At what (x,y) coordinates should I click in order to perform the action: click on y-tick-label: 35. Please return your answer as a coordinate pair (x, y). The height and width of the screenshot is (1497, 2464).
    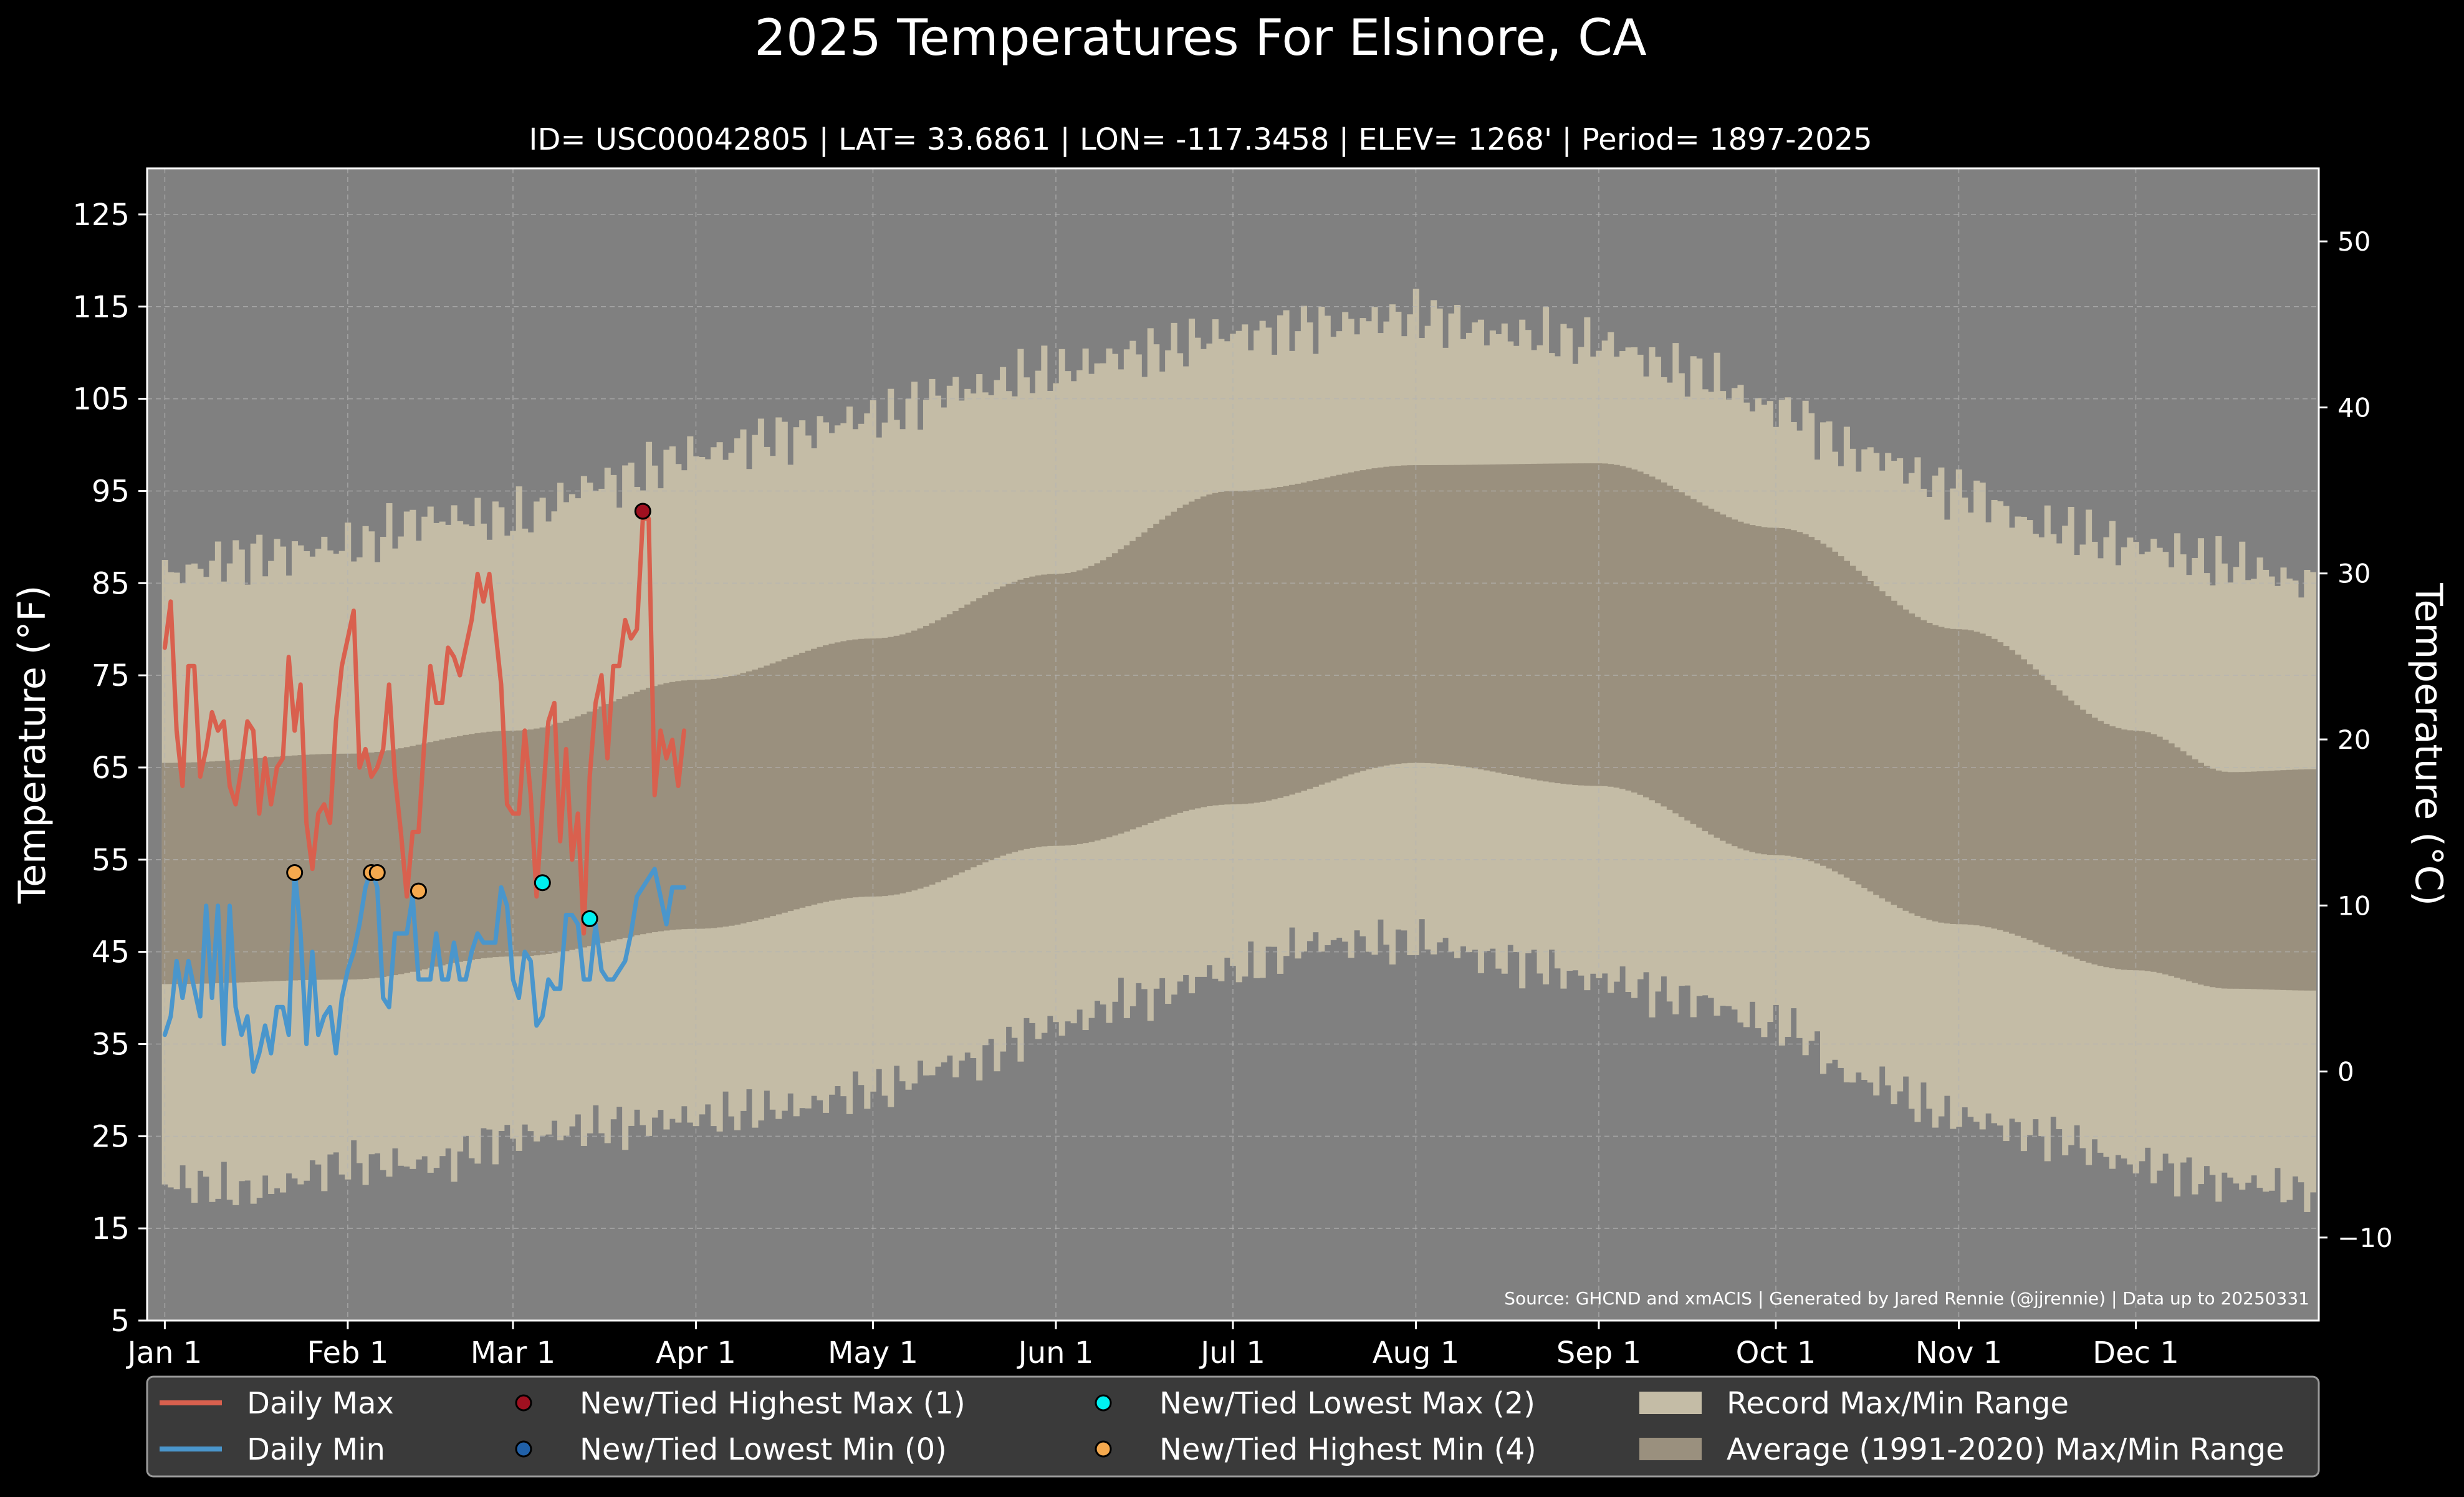
    Looking at the image, I should click on (111, 1044).